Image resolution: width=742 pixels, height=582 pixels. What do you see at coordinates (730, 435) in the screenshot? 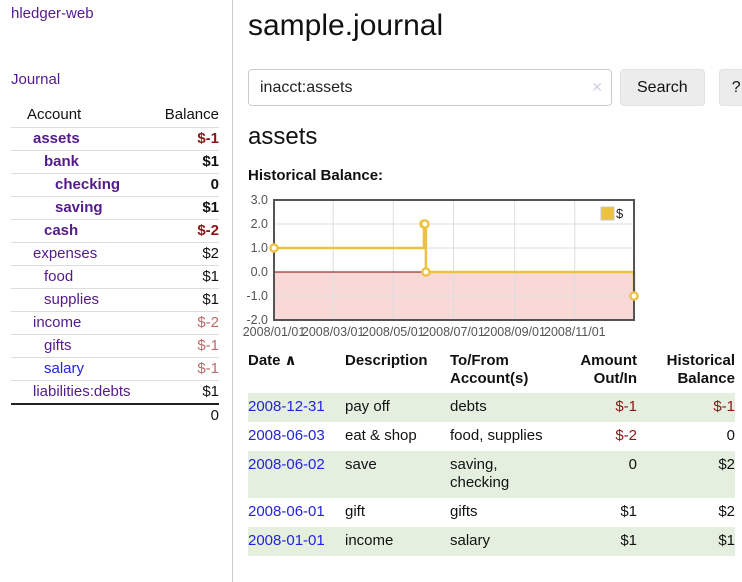
I see `transaction-balance: 0` at bounding box center [730, 435].